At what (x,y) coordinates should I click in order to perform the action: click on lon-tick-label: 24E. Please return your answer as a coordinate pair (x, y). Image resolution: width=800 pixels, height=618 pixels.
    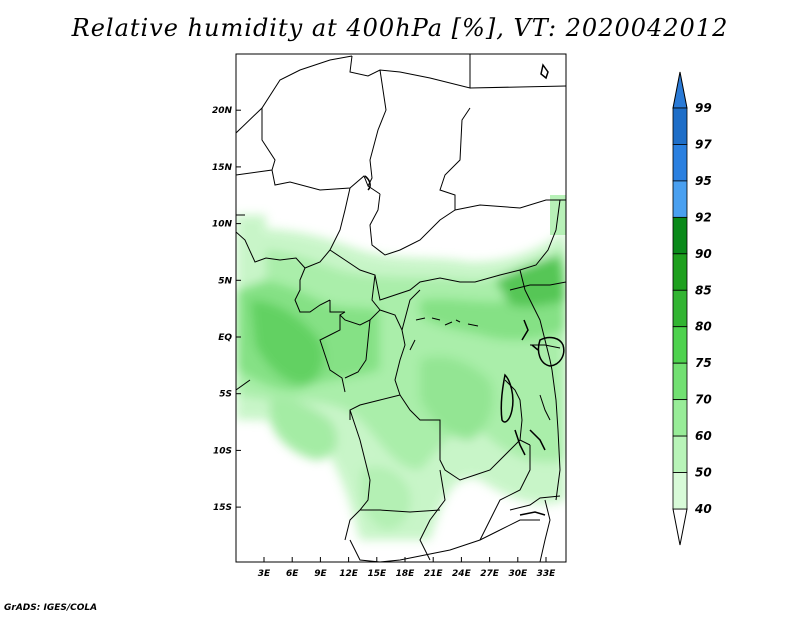
    Looking at the image, I should click on (462, 574).